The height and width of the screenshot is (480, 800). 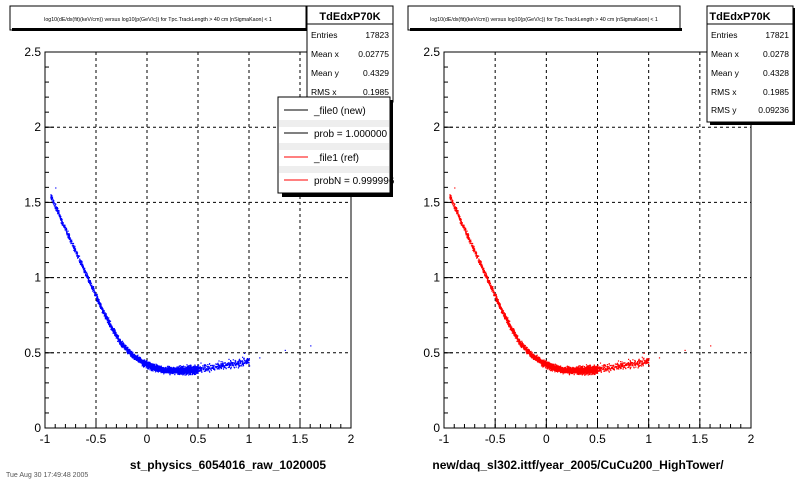 I want to click on left-stats-label-0: Entries, so click(x=324, y=35).